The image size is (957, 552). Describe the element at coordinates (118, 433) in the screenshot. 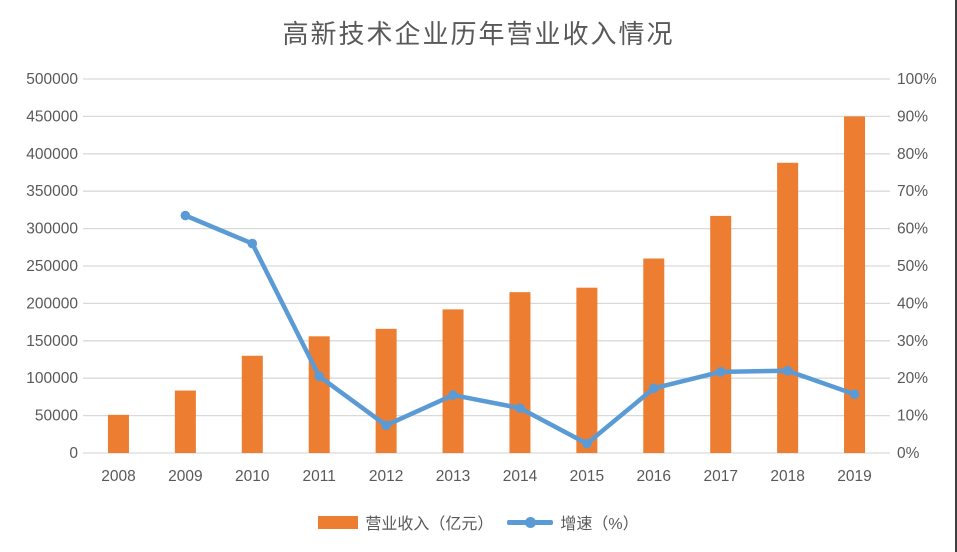

I see `bar-2008` at that location.